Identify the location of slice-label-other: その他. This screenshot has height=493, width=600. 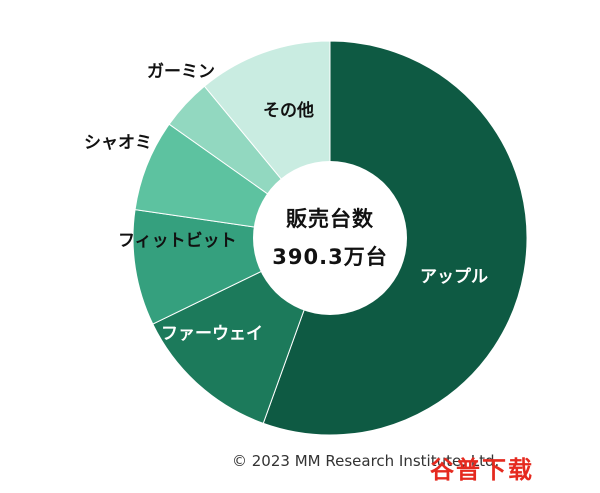
(288, 111).